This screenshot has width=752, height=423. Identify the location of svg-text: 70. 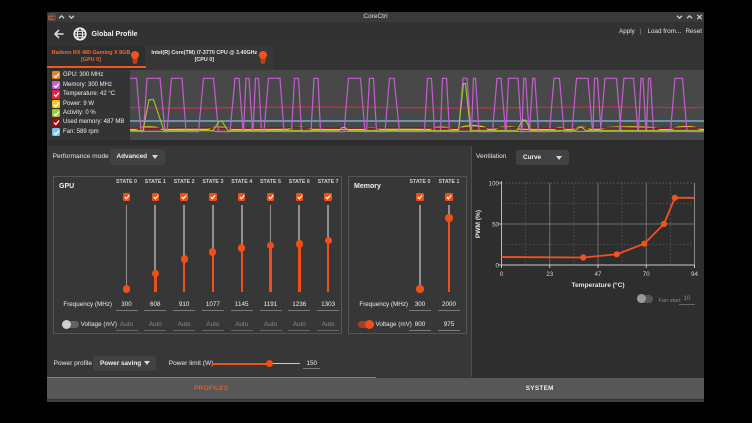
(645, 274).